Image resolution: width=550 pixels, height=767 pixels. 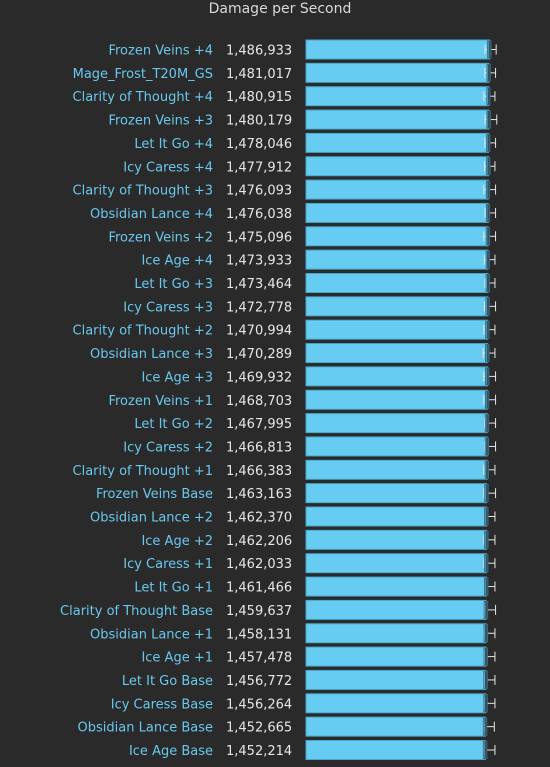 I want to click on value-label: 1,462,033, so click(x=259, y=564).